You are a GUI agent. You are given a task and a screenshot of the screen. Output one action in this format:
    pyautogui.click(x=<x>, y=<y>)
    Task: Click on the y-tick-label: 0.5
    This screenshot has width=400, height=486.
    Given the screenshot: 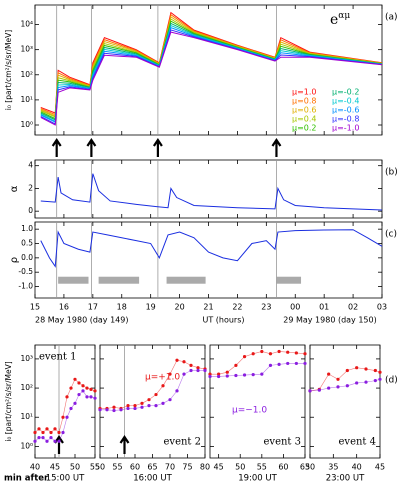 What is the action you would take?
    pyautogui.click(x=27, y=243)
    